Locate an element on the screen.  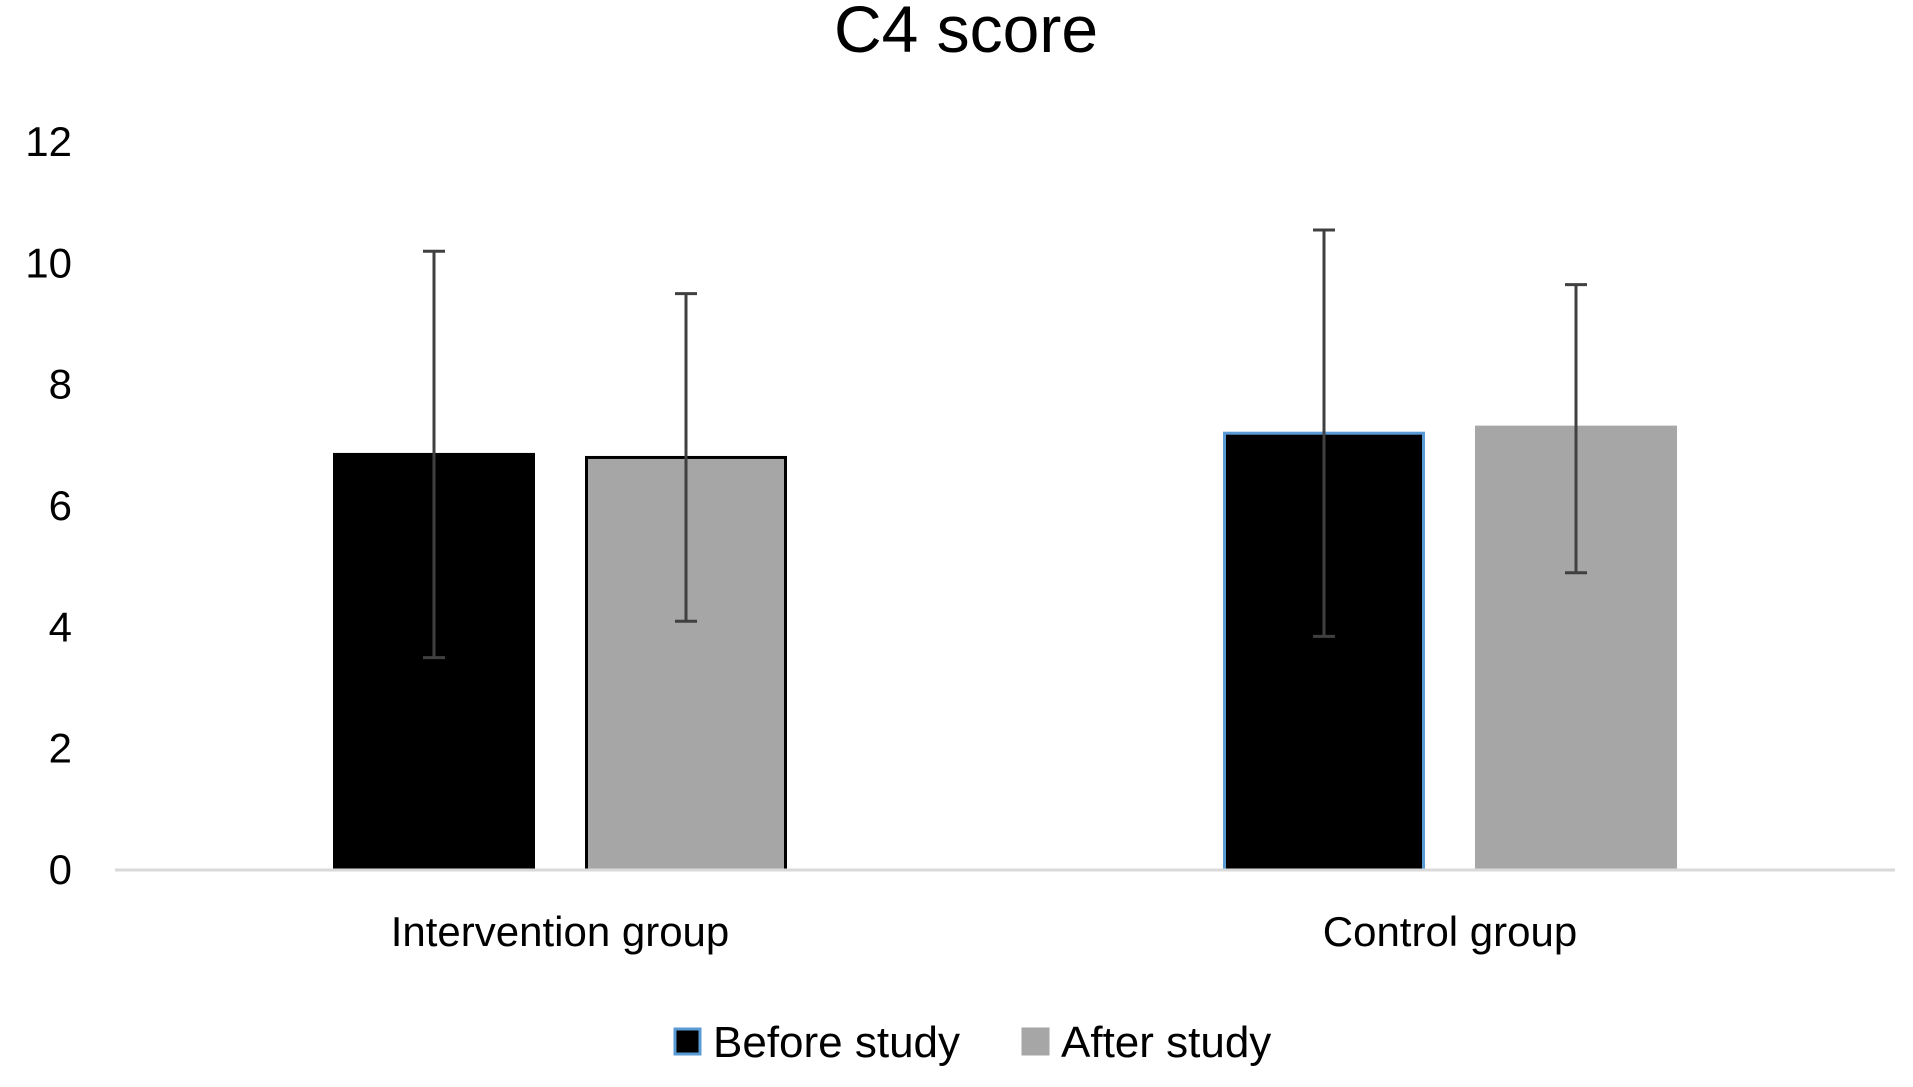
y-axis-ticks: 0 2 4 6 8 10 12 is located at coordinates (48, 505).